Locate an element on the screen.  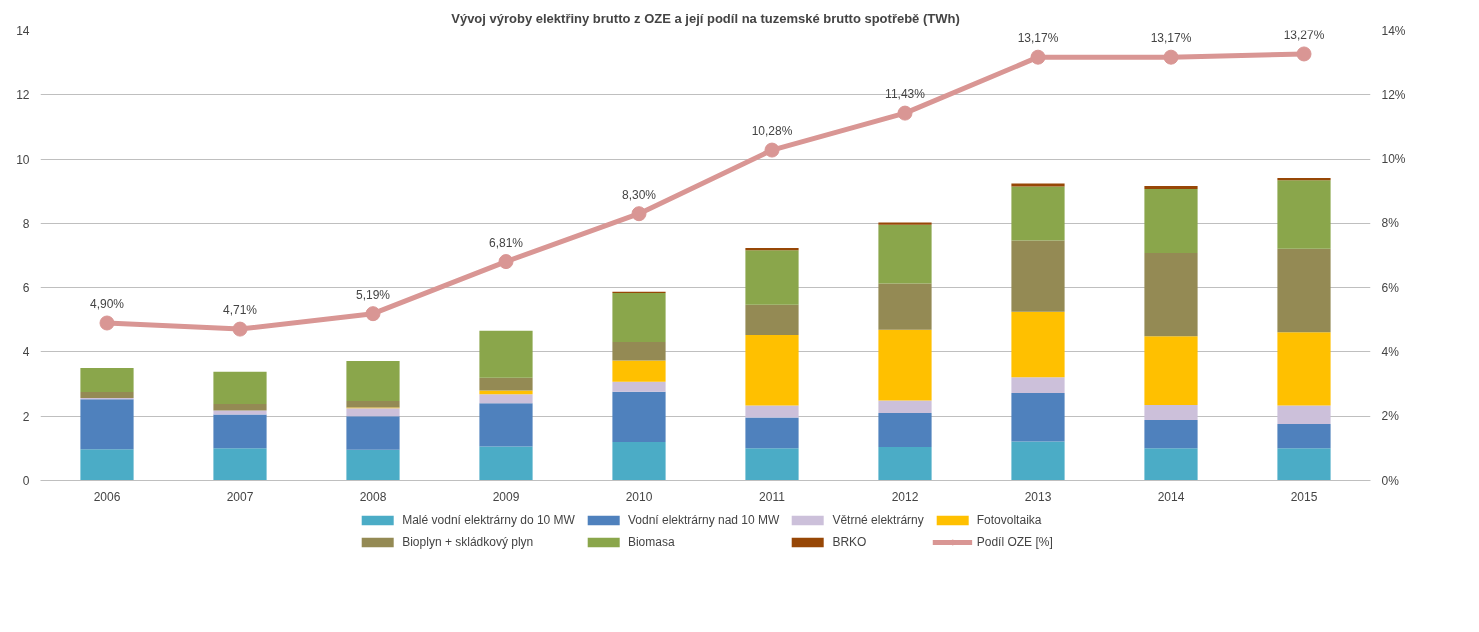
data-label: 10,28% is located at coordinates (772, 131).